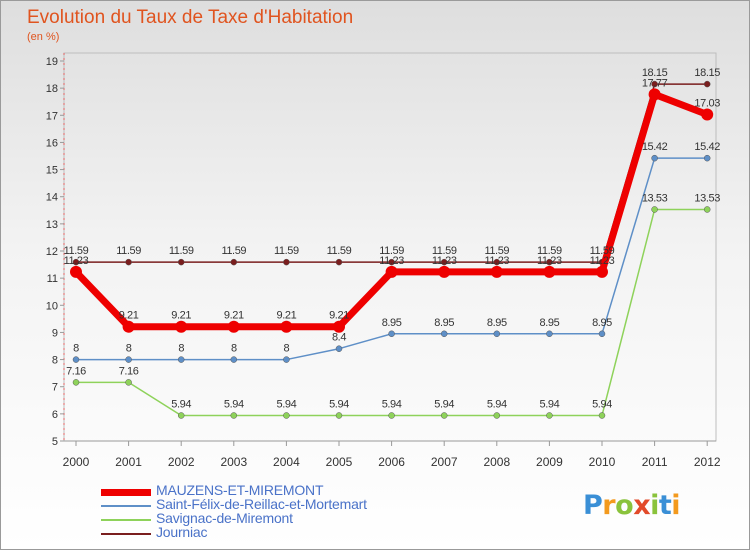 This screenshot has height=551, width=750. What do you see at coordinates (339, 338) in the screenshot?
I see `data-label-1: 8.4` at bounding box center [339, 338].